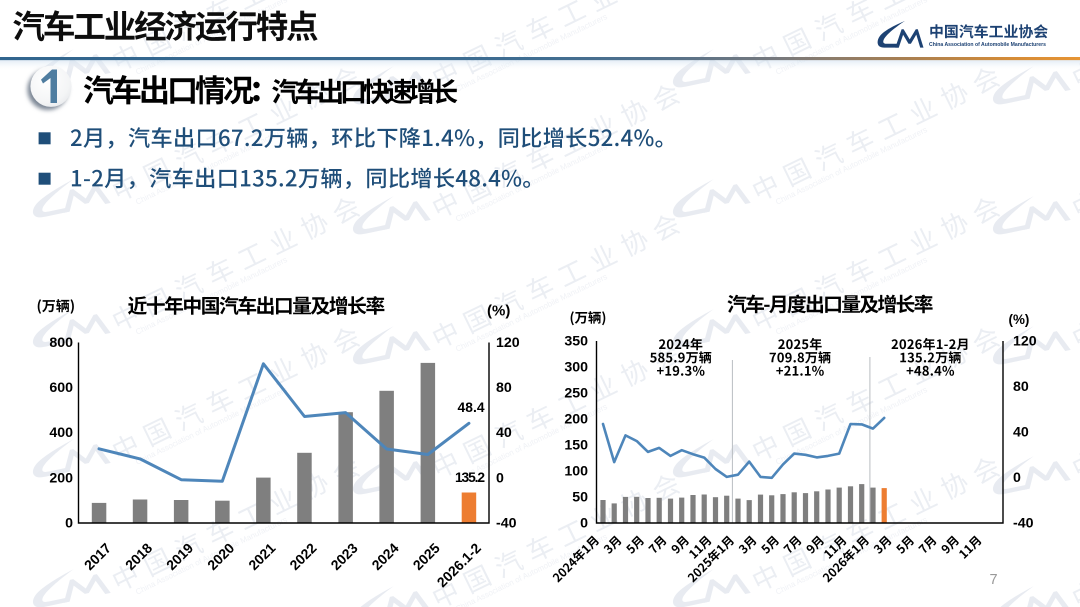 This screenshot has height=607, width=1080. I want to click on svg-text: 400, so click(61, 433).